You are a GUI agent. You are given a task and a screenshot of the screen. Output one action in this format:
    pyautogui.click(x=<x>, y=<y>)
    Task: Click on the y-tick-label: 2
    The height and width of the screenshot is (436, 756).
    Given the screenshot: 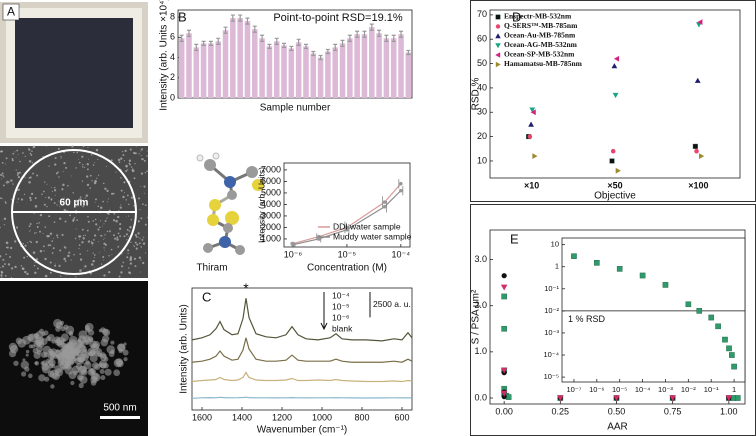 What is the action you would take?
    pyautogui.click(x=172, y=77)
    